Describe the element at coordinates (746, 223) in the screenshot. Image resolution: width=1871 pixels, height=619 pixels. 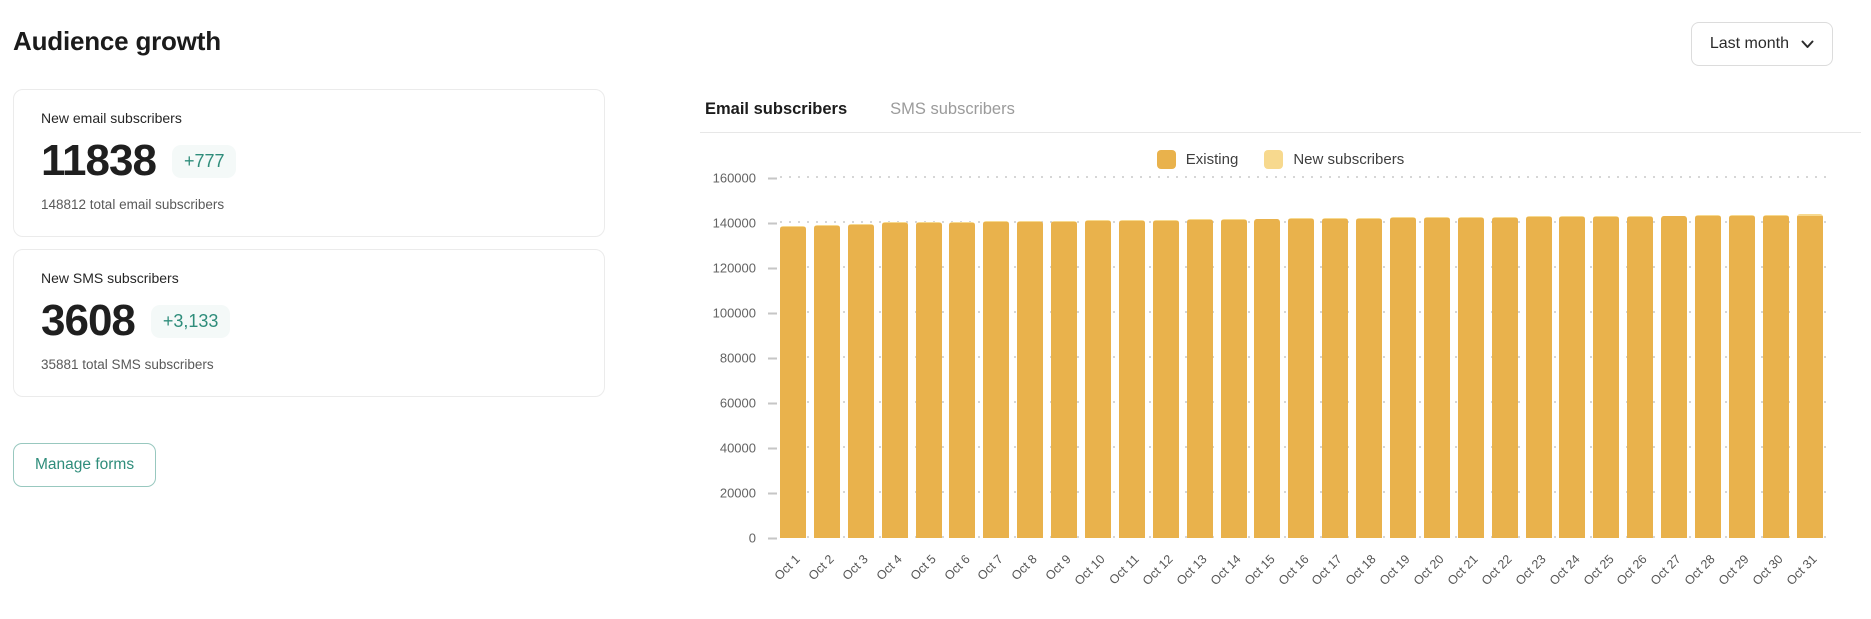
I see `y-axis-tick: 140000` at that location.